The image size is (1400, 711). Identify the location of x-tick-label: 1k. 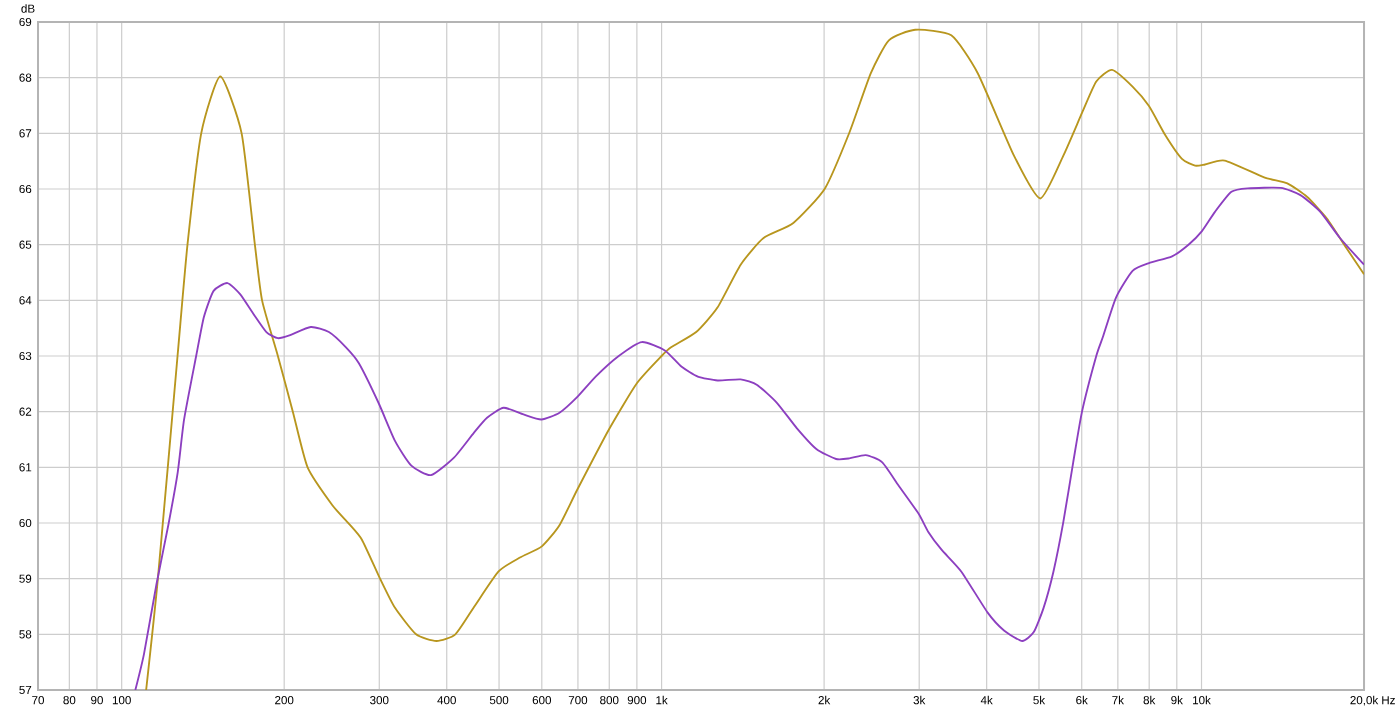
(662, 700).